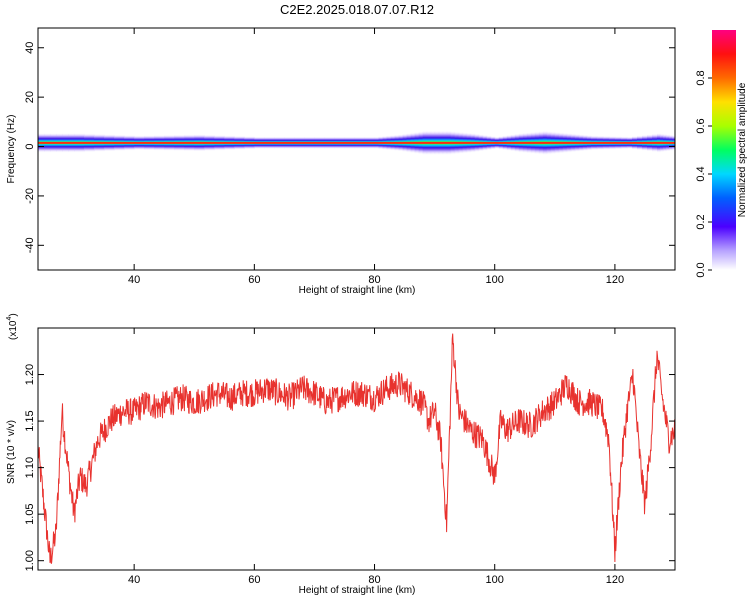 Image resolution: width=750 pixels, height=600 pixels. Describe the element at coordinates (701, 173) in the screenshot. I see `colorbar-tick-label: 0.4` at that location.